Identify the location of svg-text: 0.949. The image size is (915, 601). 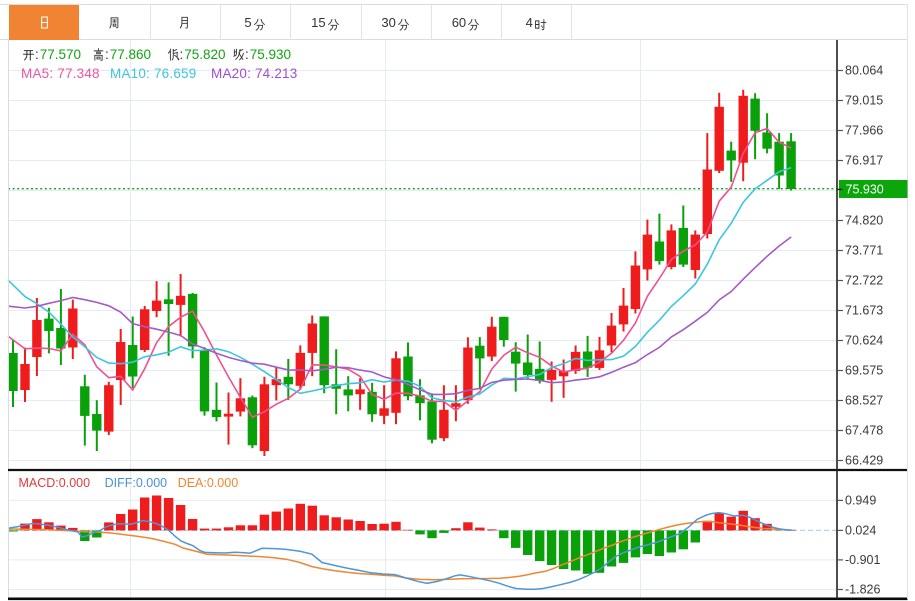
(860, 501).